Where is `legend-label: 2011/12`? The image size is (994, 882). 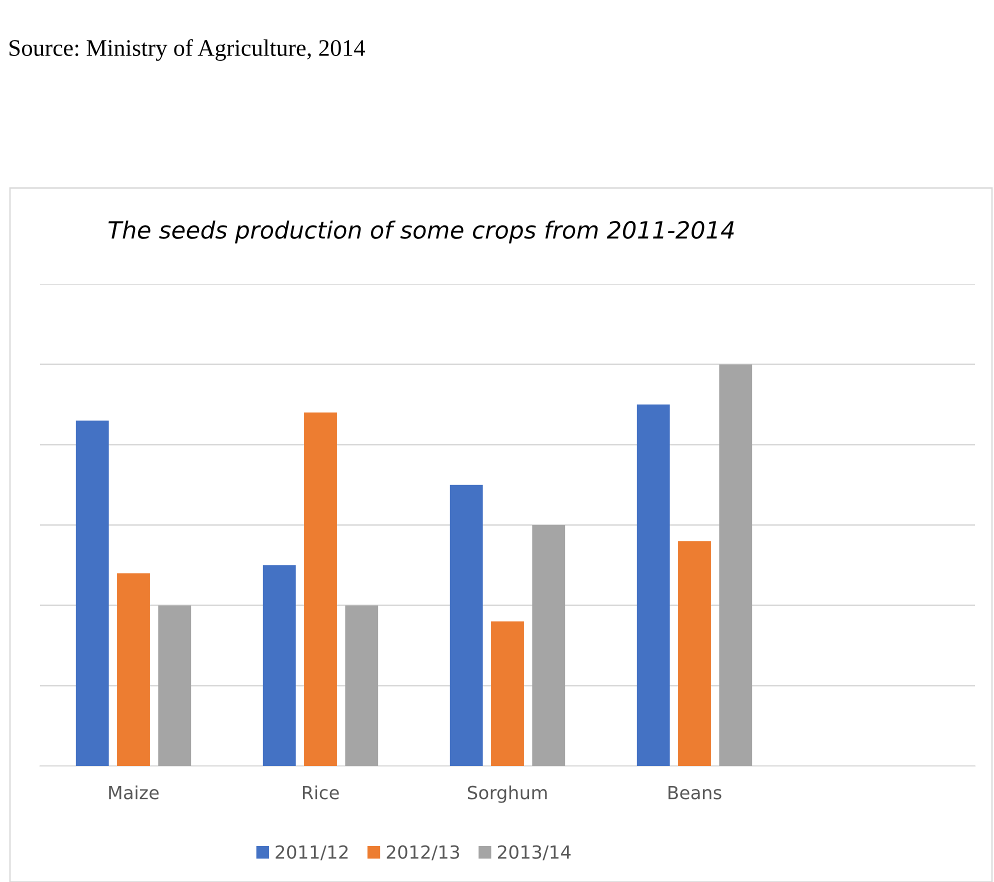 legend-label: 2011/12 is located at coordinates (312, 852).